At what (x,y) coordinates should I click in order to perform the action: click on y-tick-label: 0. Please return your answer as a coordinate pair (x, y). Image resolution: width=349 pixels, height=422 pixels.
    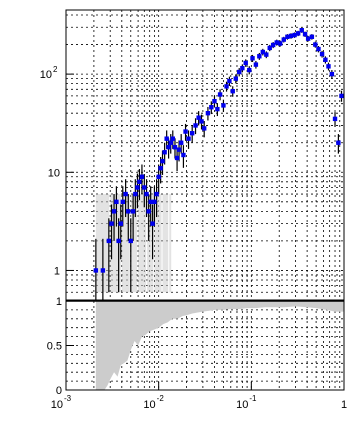
    Looking at the image, I should click on (59, 391).